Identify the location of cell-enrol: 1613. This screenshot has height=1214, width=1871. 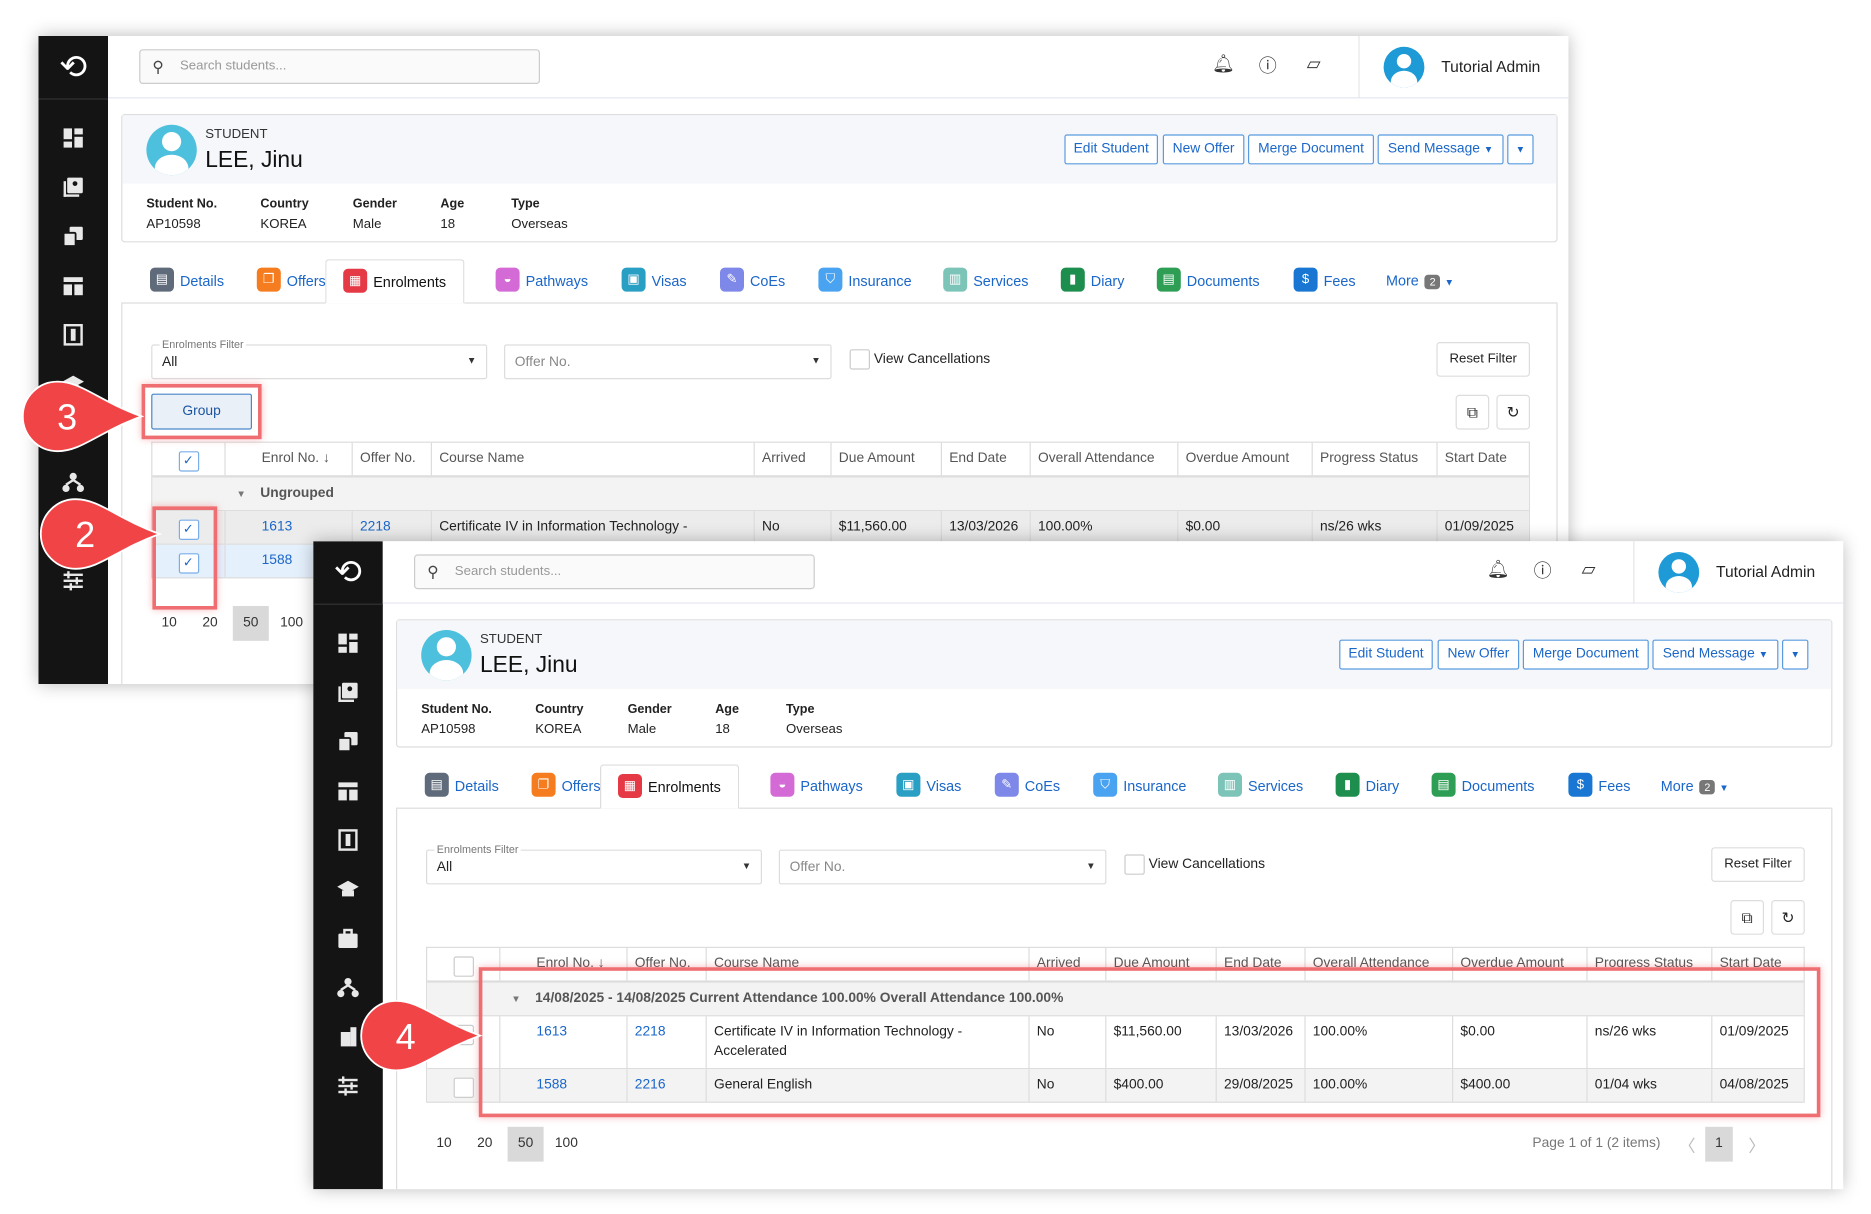
(287, 527).